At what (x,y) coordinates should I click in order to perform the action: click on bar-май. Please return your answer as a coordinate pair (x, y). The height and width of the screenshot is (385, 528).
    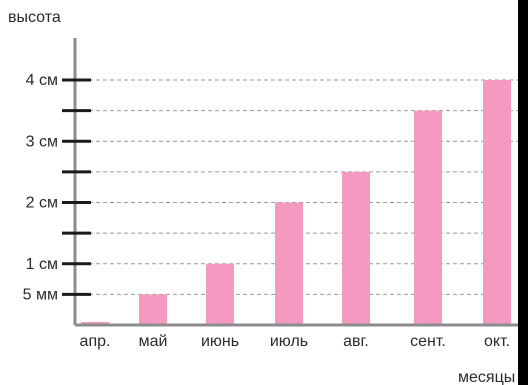
    Looking at the image, I should click on (153, 309).